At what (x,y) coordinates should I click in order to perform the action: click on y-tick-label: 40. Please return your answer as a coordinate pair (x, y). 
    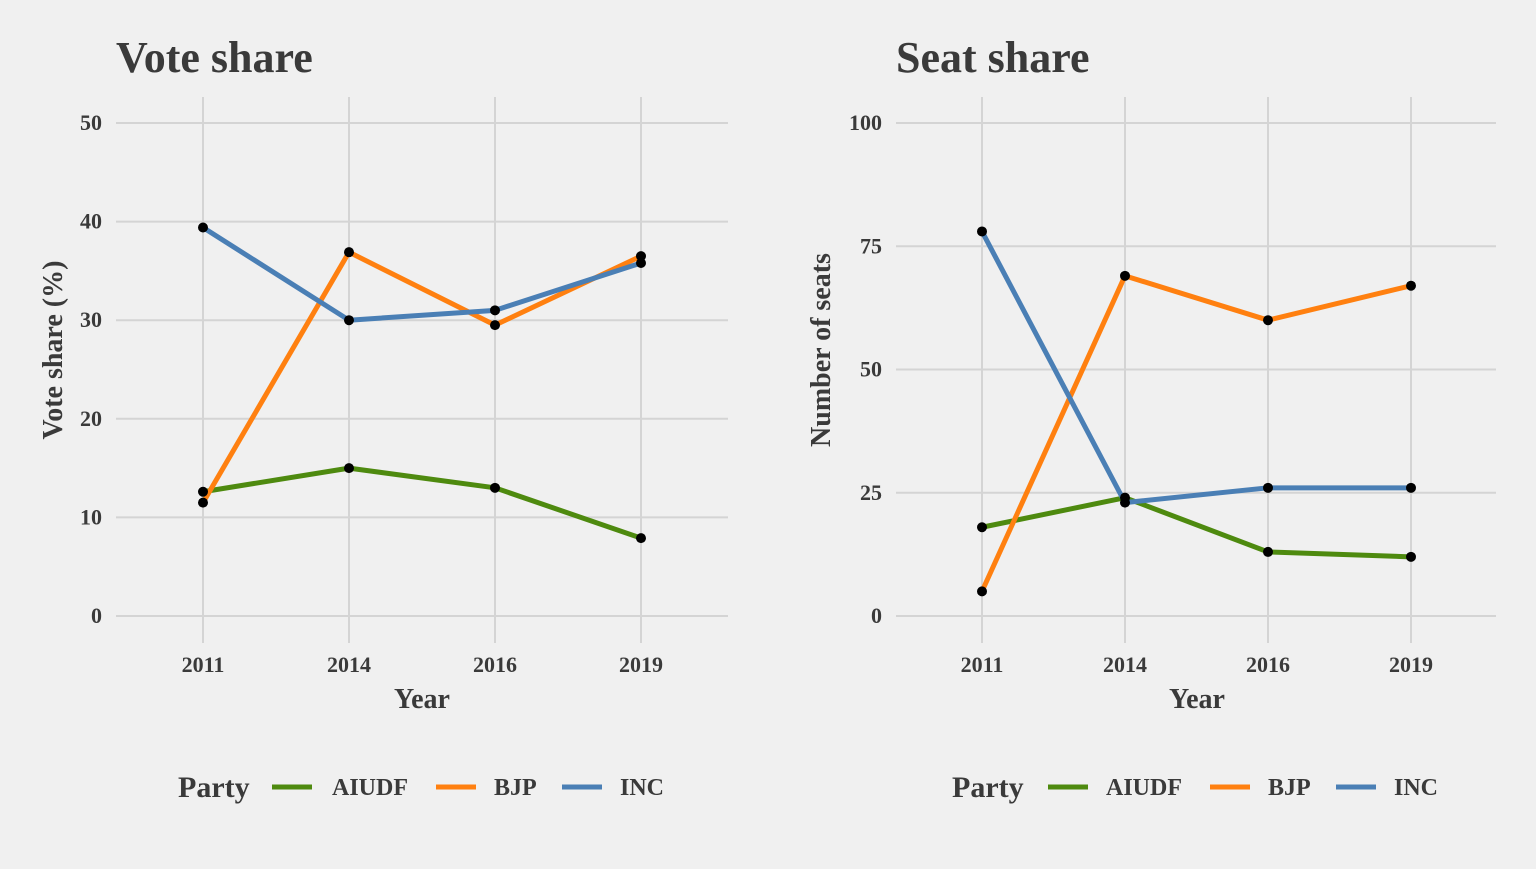
    Looking at the image, I should click on (91, 221).